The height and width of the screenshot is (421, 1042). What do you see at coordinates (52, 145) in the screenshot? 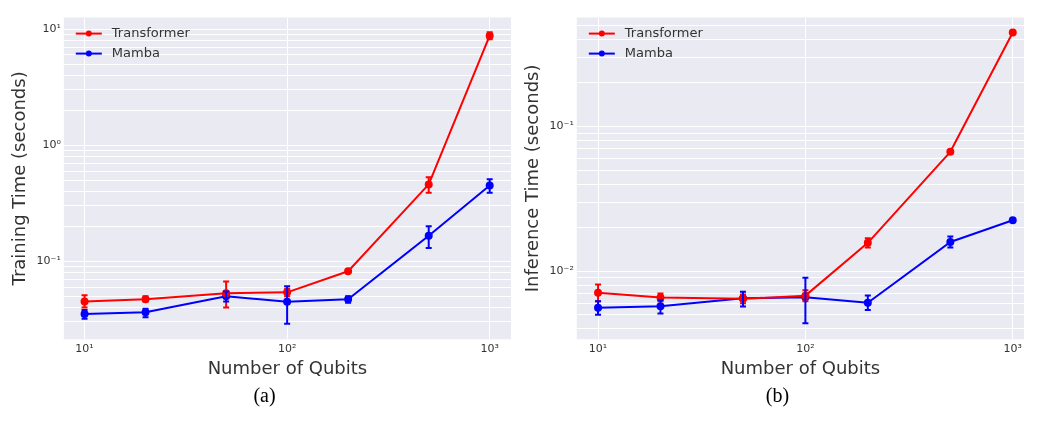
I see `y-tick-label: 10⁰` at bounding box center [52, 145].